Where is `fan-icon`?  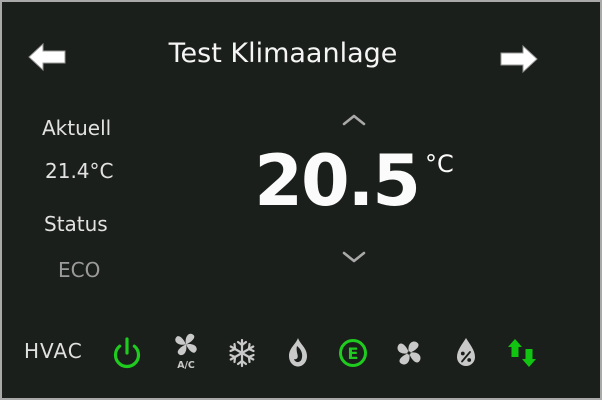
fan-icon is located at coordinates (409, 353).